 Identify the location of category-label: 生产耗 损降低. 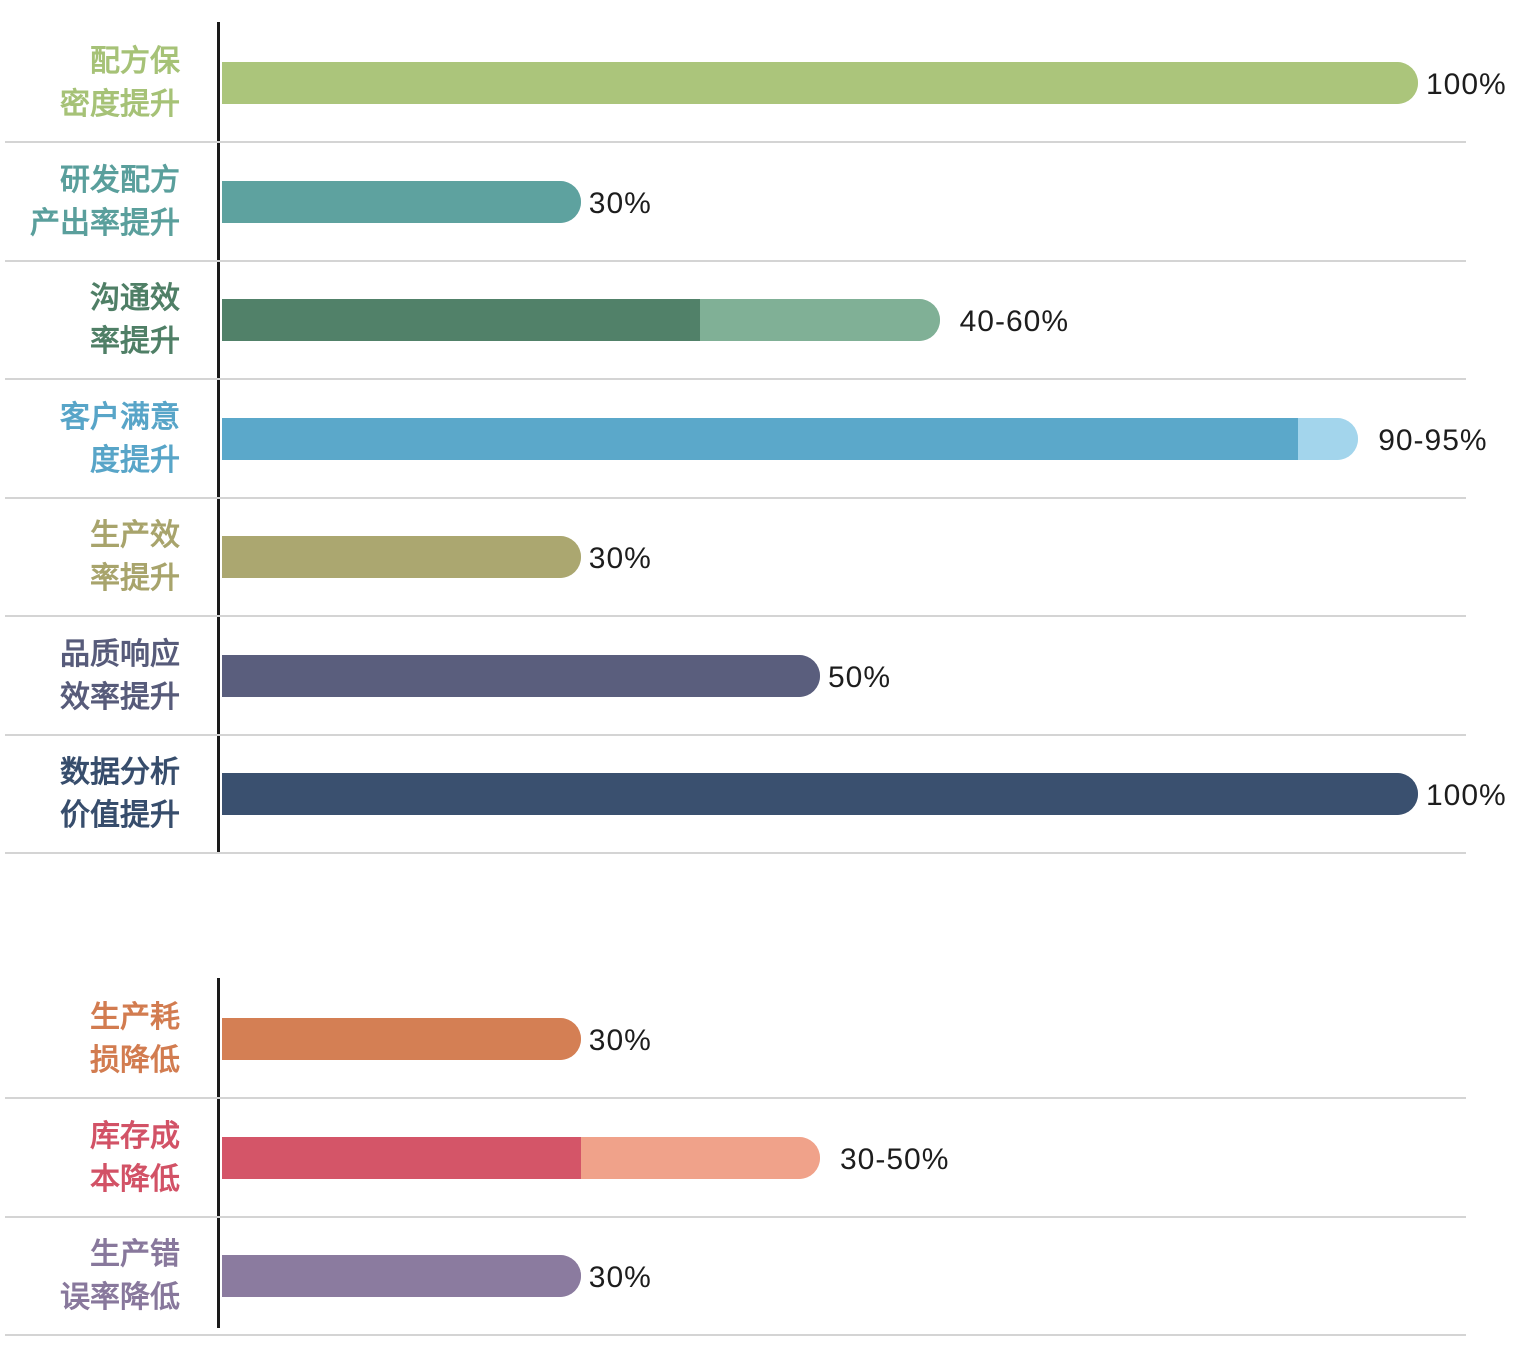
(135, 1039).